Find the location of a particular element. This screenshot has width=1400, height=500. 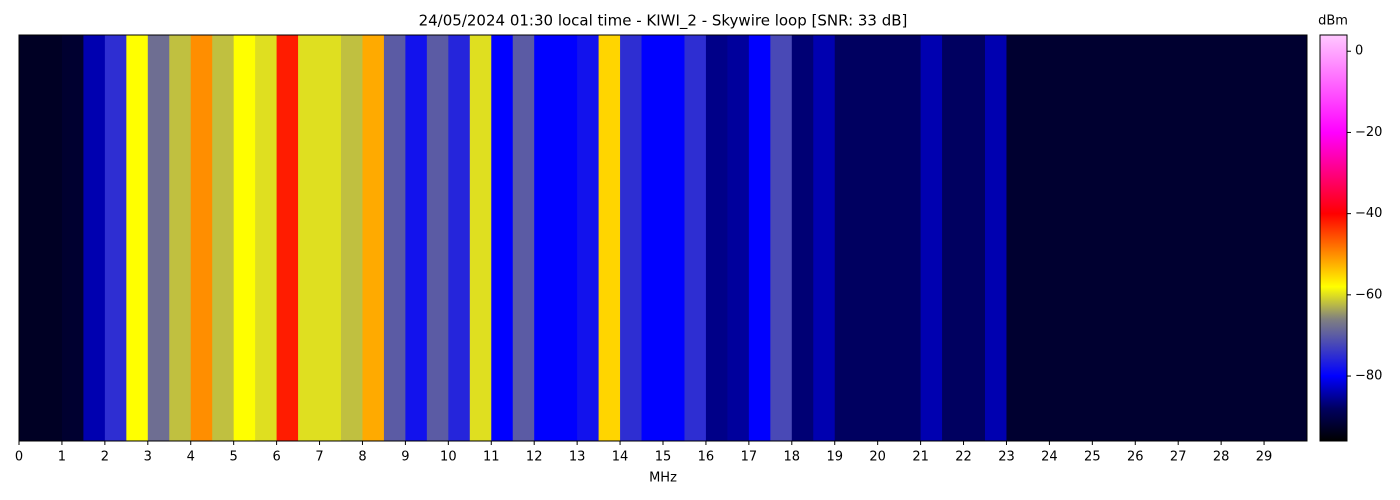

colorbar-label: dBm is located at coordinates (1333, 21).